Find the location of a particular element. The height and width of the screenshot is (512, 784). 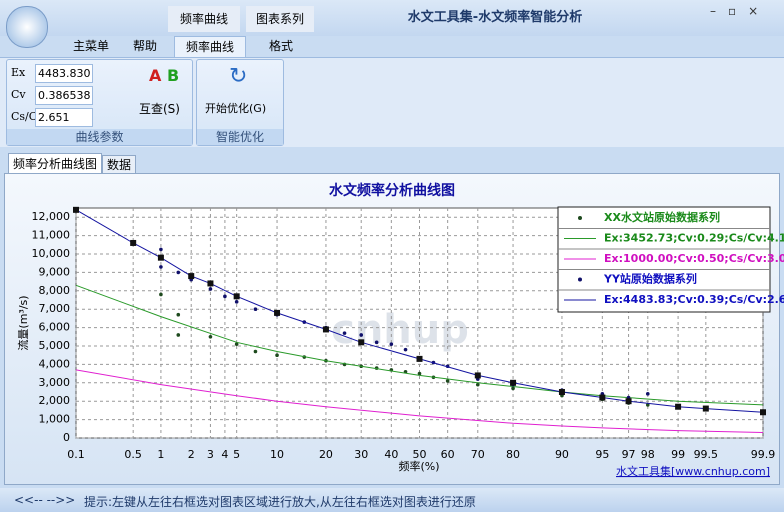

y-tick-label: 12,000 is located at coordinates (51, 216).